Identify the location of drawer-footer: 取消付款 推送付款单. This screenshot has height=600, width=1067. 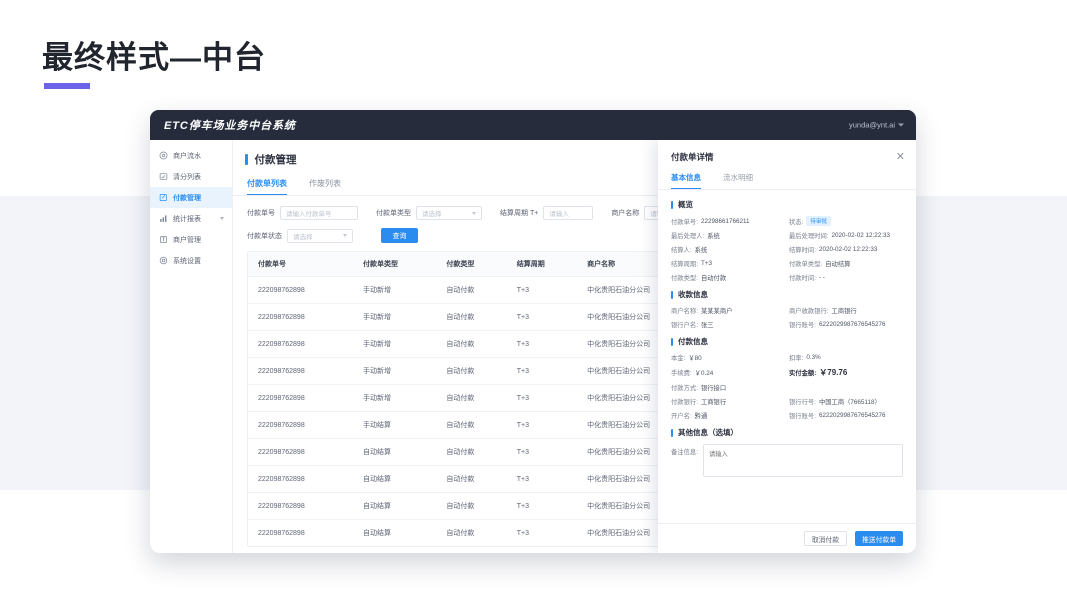
(787, 538).